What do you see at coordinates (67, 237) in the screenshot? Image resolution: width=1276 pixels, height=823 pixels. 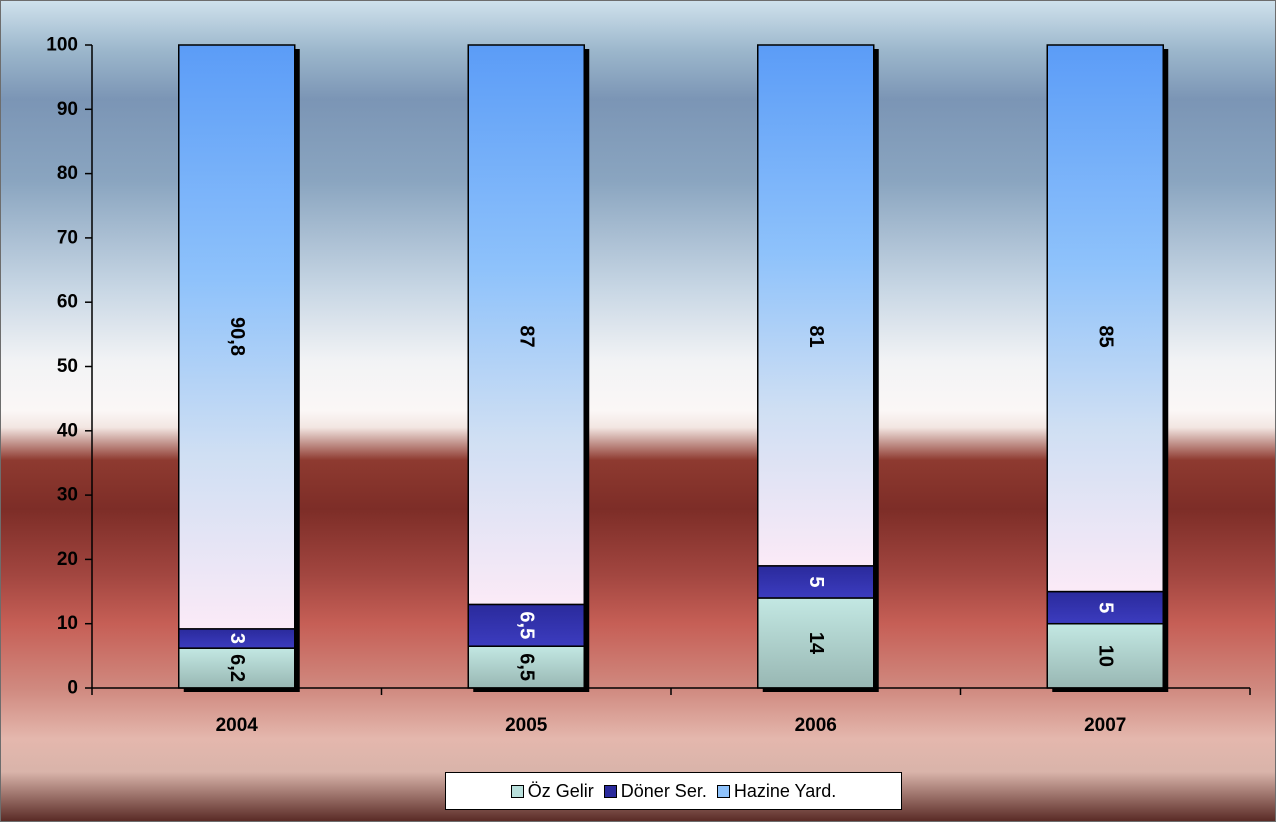 I see `y-tick-label: 70` at bounding box center [67, 237].